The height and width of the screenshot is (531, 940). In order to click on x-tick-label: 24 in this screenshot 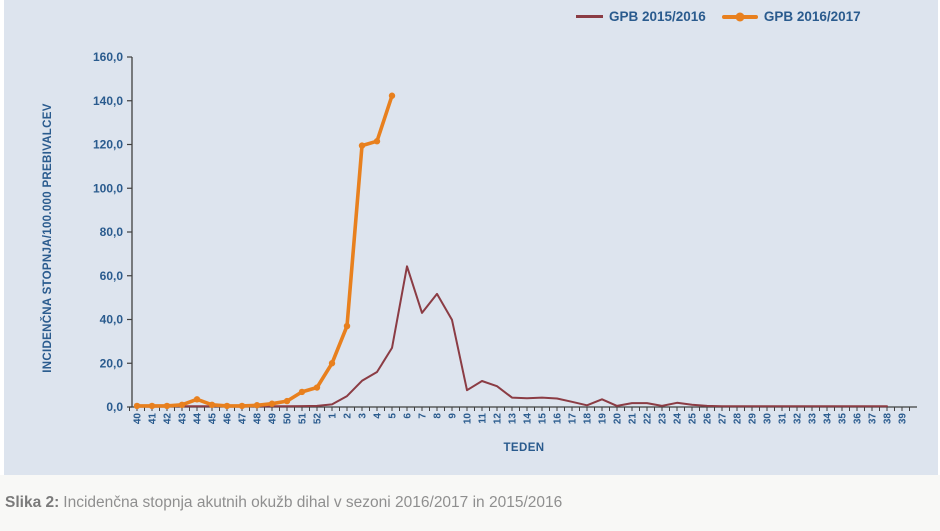, I will do `click(678, 419)`.